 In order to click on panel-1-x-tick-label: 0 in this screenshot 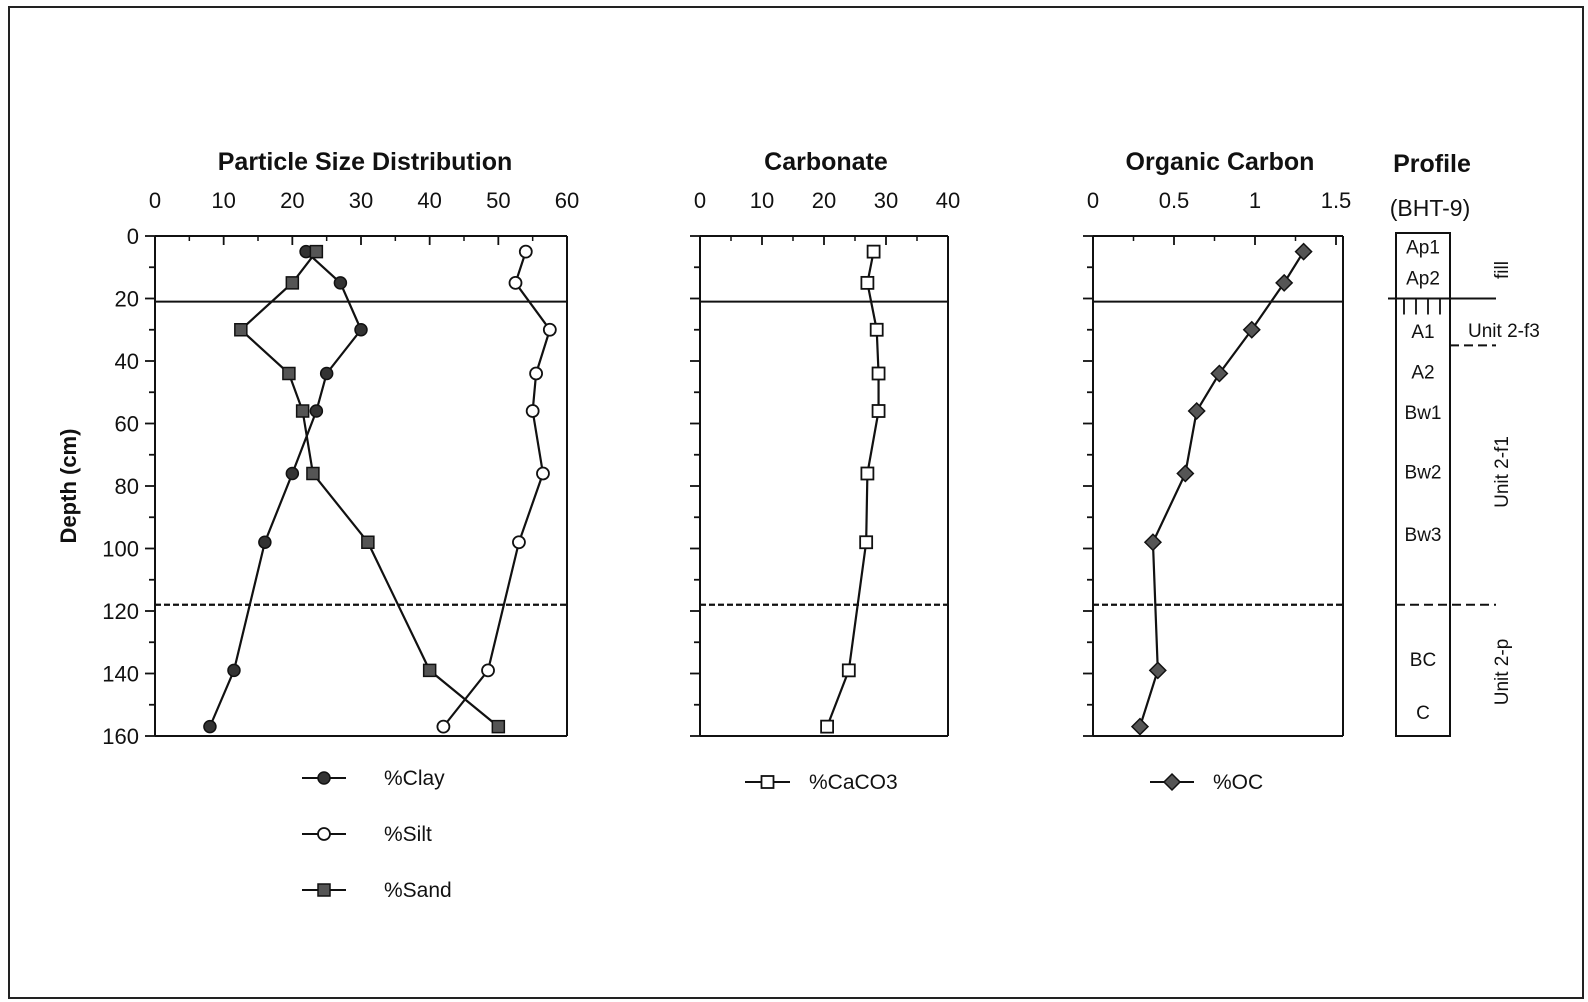, I will do `click(700, 200)`.